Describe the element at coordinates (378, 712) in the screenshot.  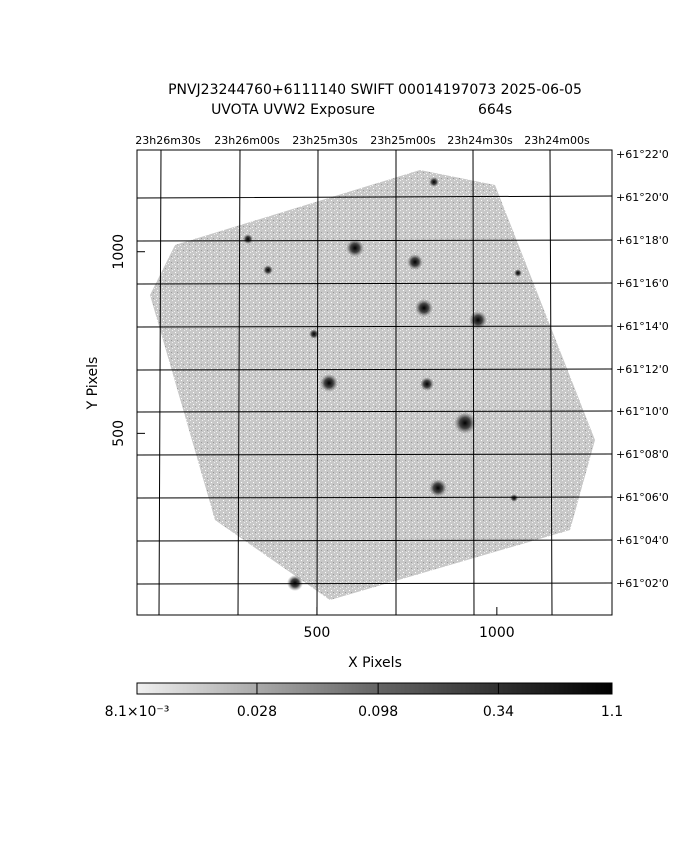
I see `colorbar-tick-label: 0.098` at that location.